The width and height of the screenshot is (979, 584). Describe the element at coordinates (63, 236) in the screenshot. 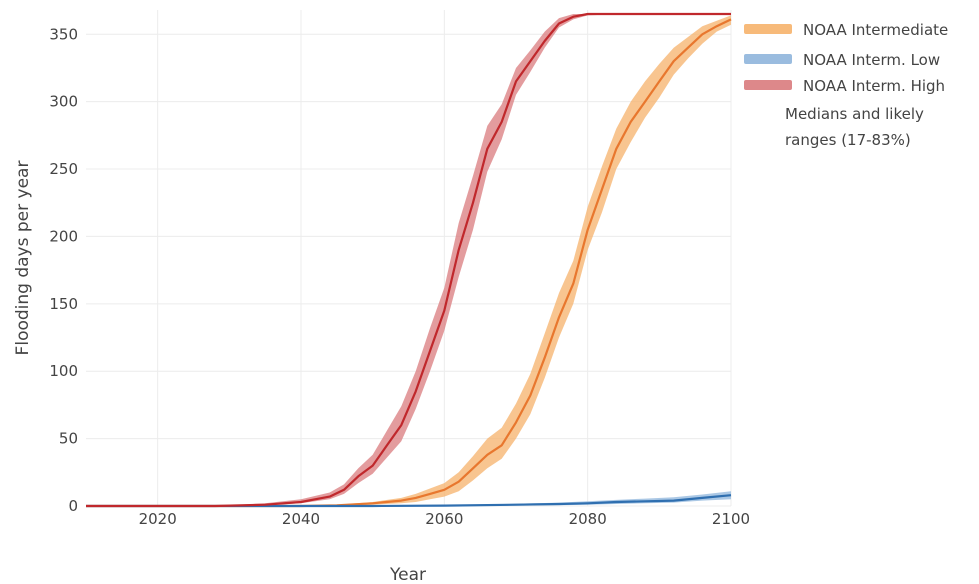

I see `y-tick-label: 200` at that location.